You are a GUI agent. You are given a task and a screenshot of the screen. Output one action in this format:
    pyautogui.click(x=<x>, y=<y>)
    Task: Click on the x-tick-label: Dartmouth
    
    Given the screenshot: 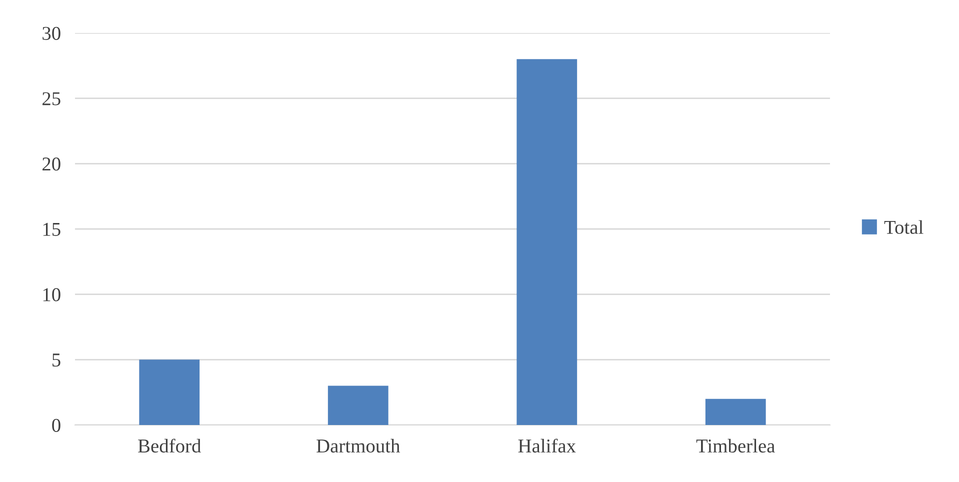 What is the action you would take?
    pyautogui.click(x=358, y=445)
    